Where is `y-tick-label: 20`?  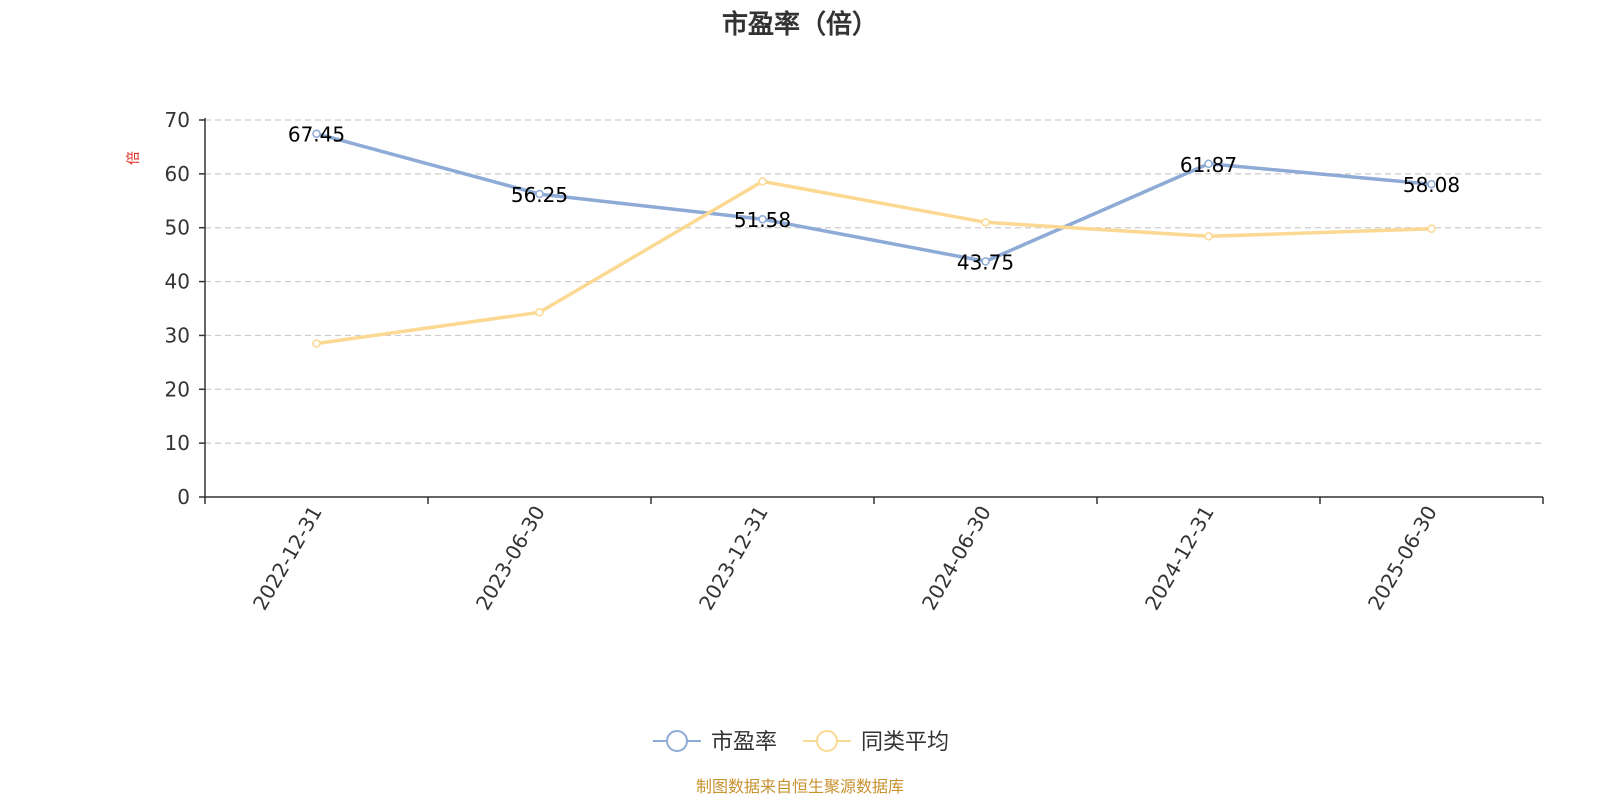 y-tick-label: 20 is located at coordinates (177, 389).